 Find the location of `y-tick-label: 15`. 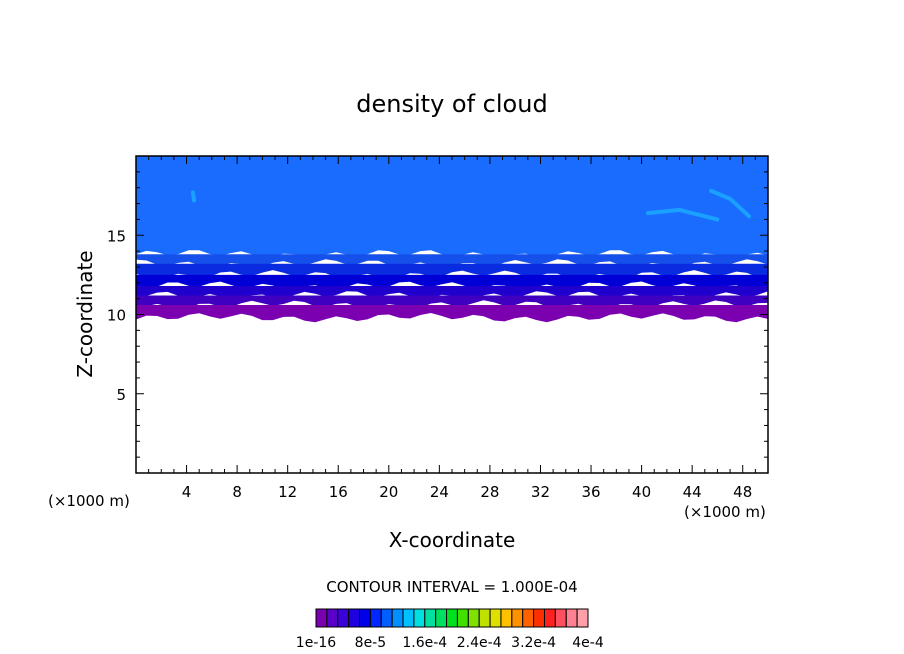

y-tick-label: 15 is located at coordinates (116, 236).